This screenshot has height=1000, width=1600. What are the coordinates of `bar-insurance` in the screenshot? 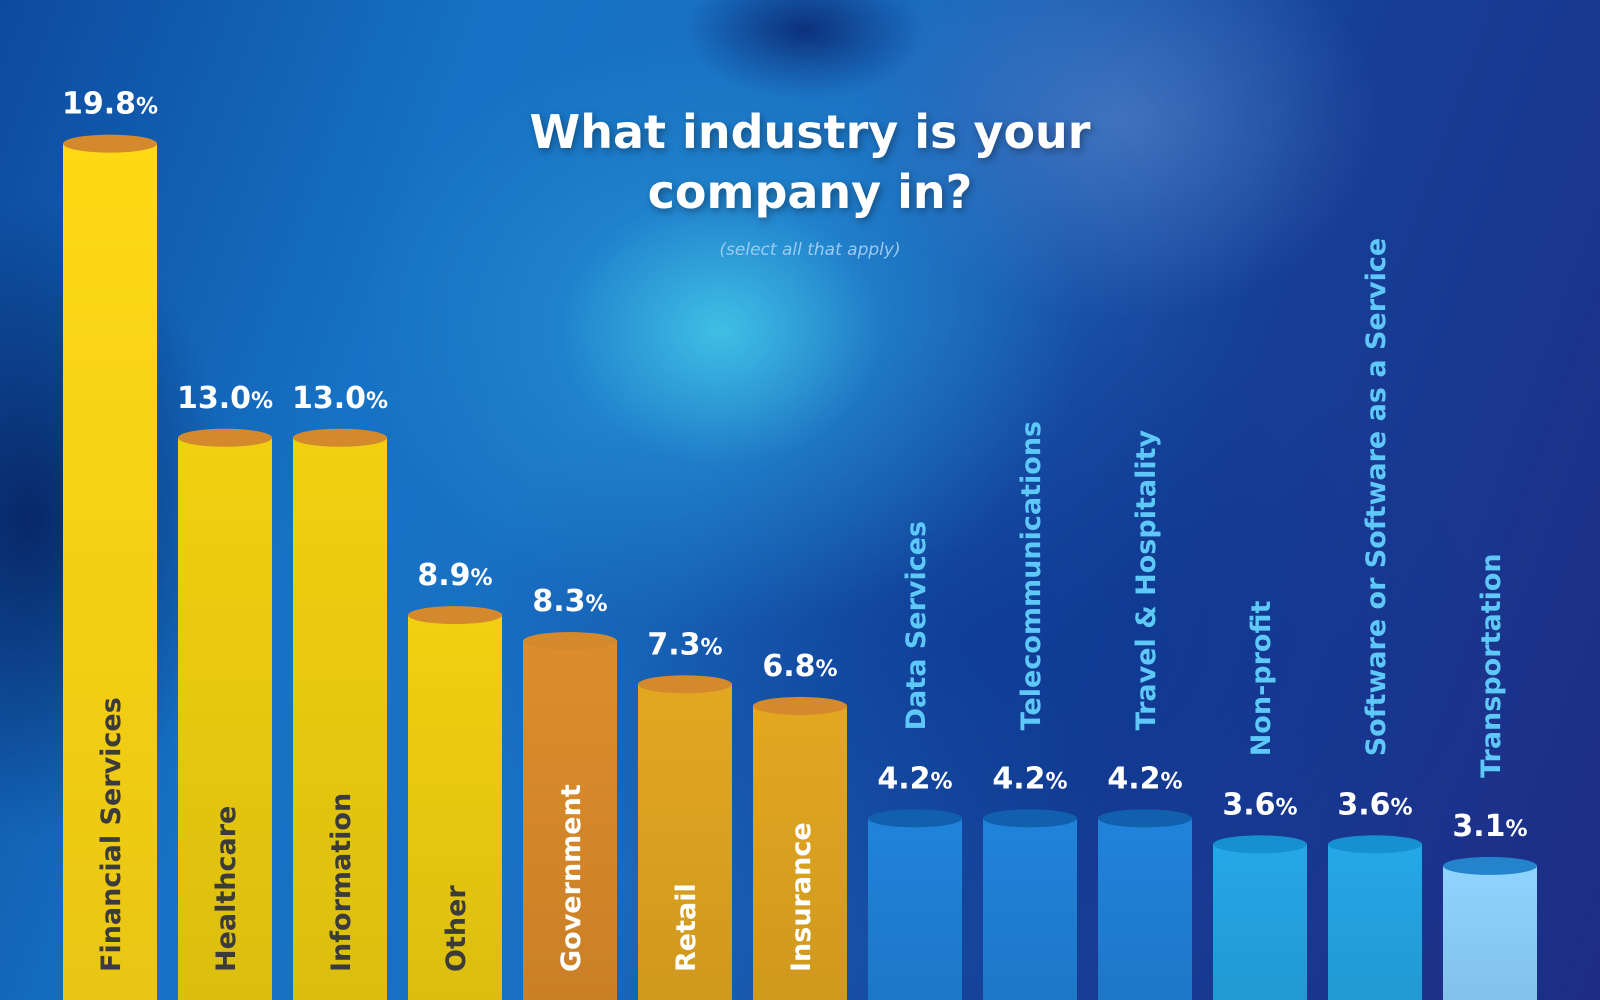 It's located at (800, 852).